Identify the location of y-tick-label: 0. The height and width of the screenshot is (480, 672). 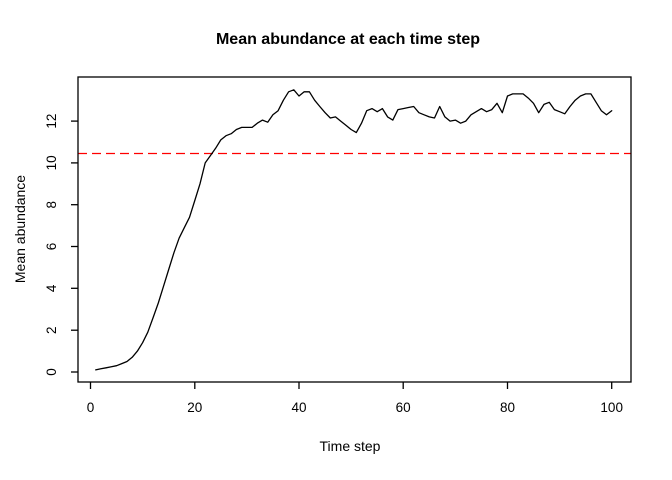
(51, 372).